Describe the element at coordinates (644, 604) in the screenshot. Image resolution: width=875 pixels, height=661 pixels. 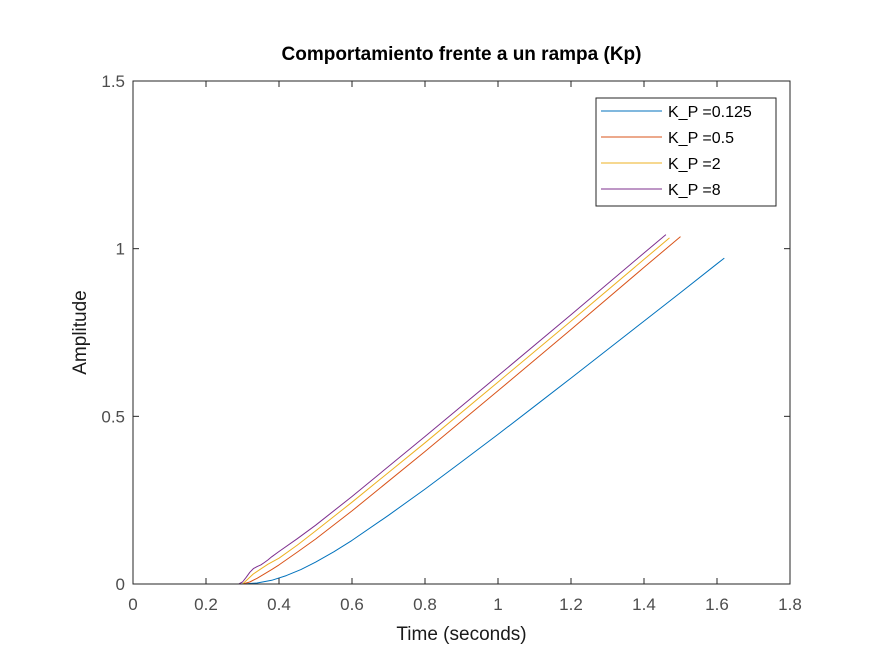
I see `x-tick-label: 1.4` at that location.